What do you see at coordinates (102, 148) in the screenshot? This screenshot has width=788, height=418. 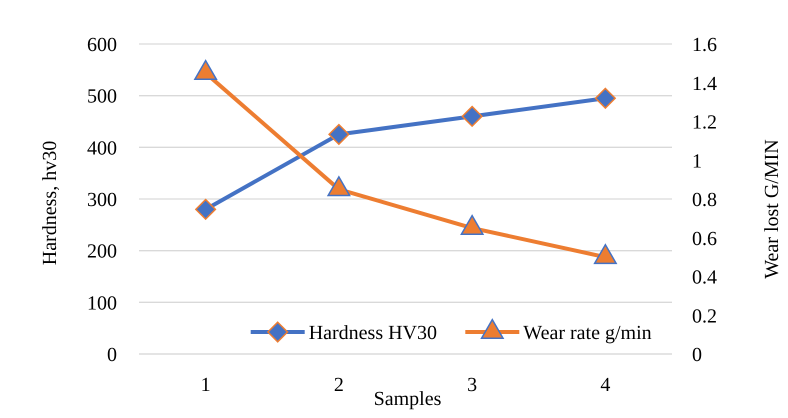 I see `y-tick-label: 400` at bounding box center [102, 148].